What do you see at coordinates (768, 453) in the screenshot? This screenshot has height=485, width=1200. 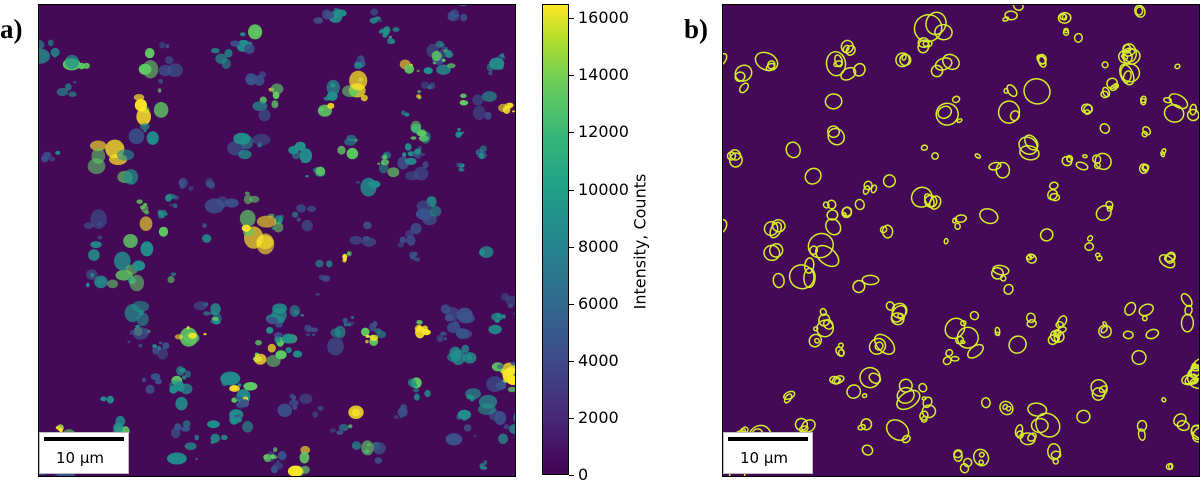 I see `scale-bar-box-b: 10 µm` at bounding box center [768, 453].